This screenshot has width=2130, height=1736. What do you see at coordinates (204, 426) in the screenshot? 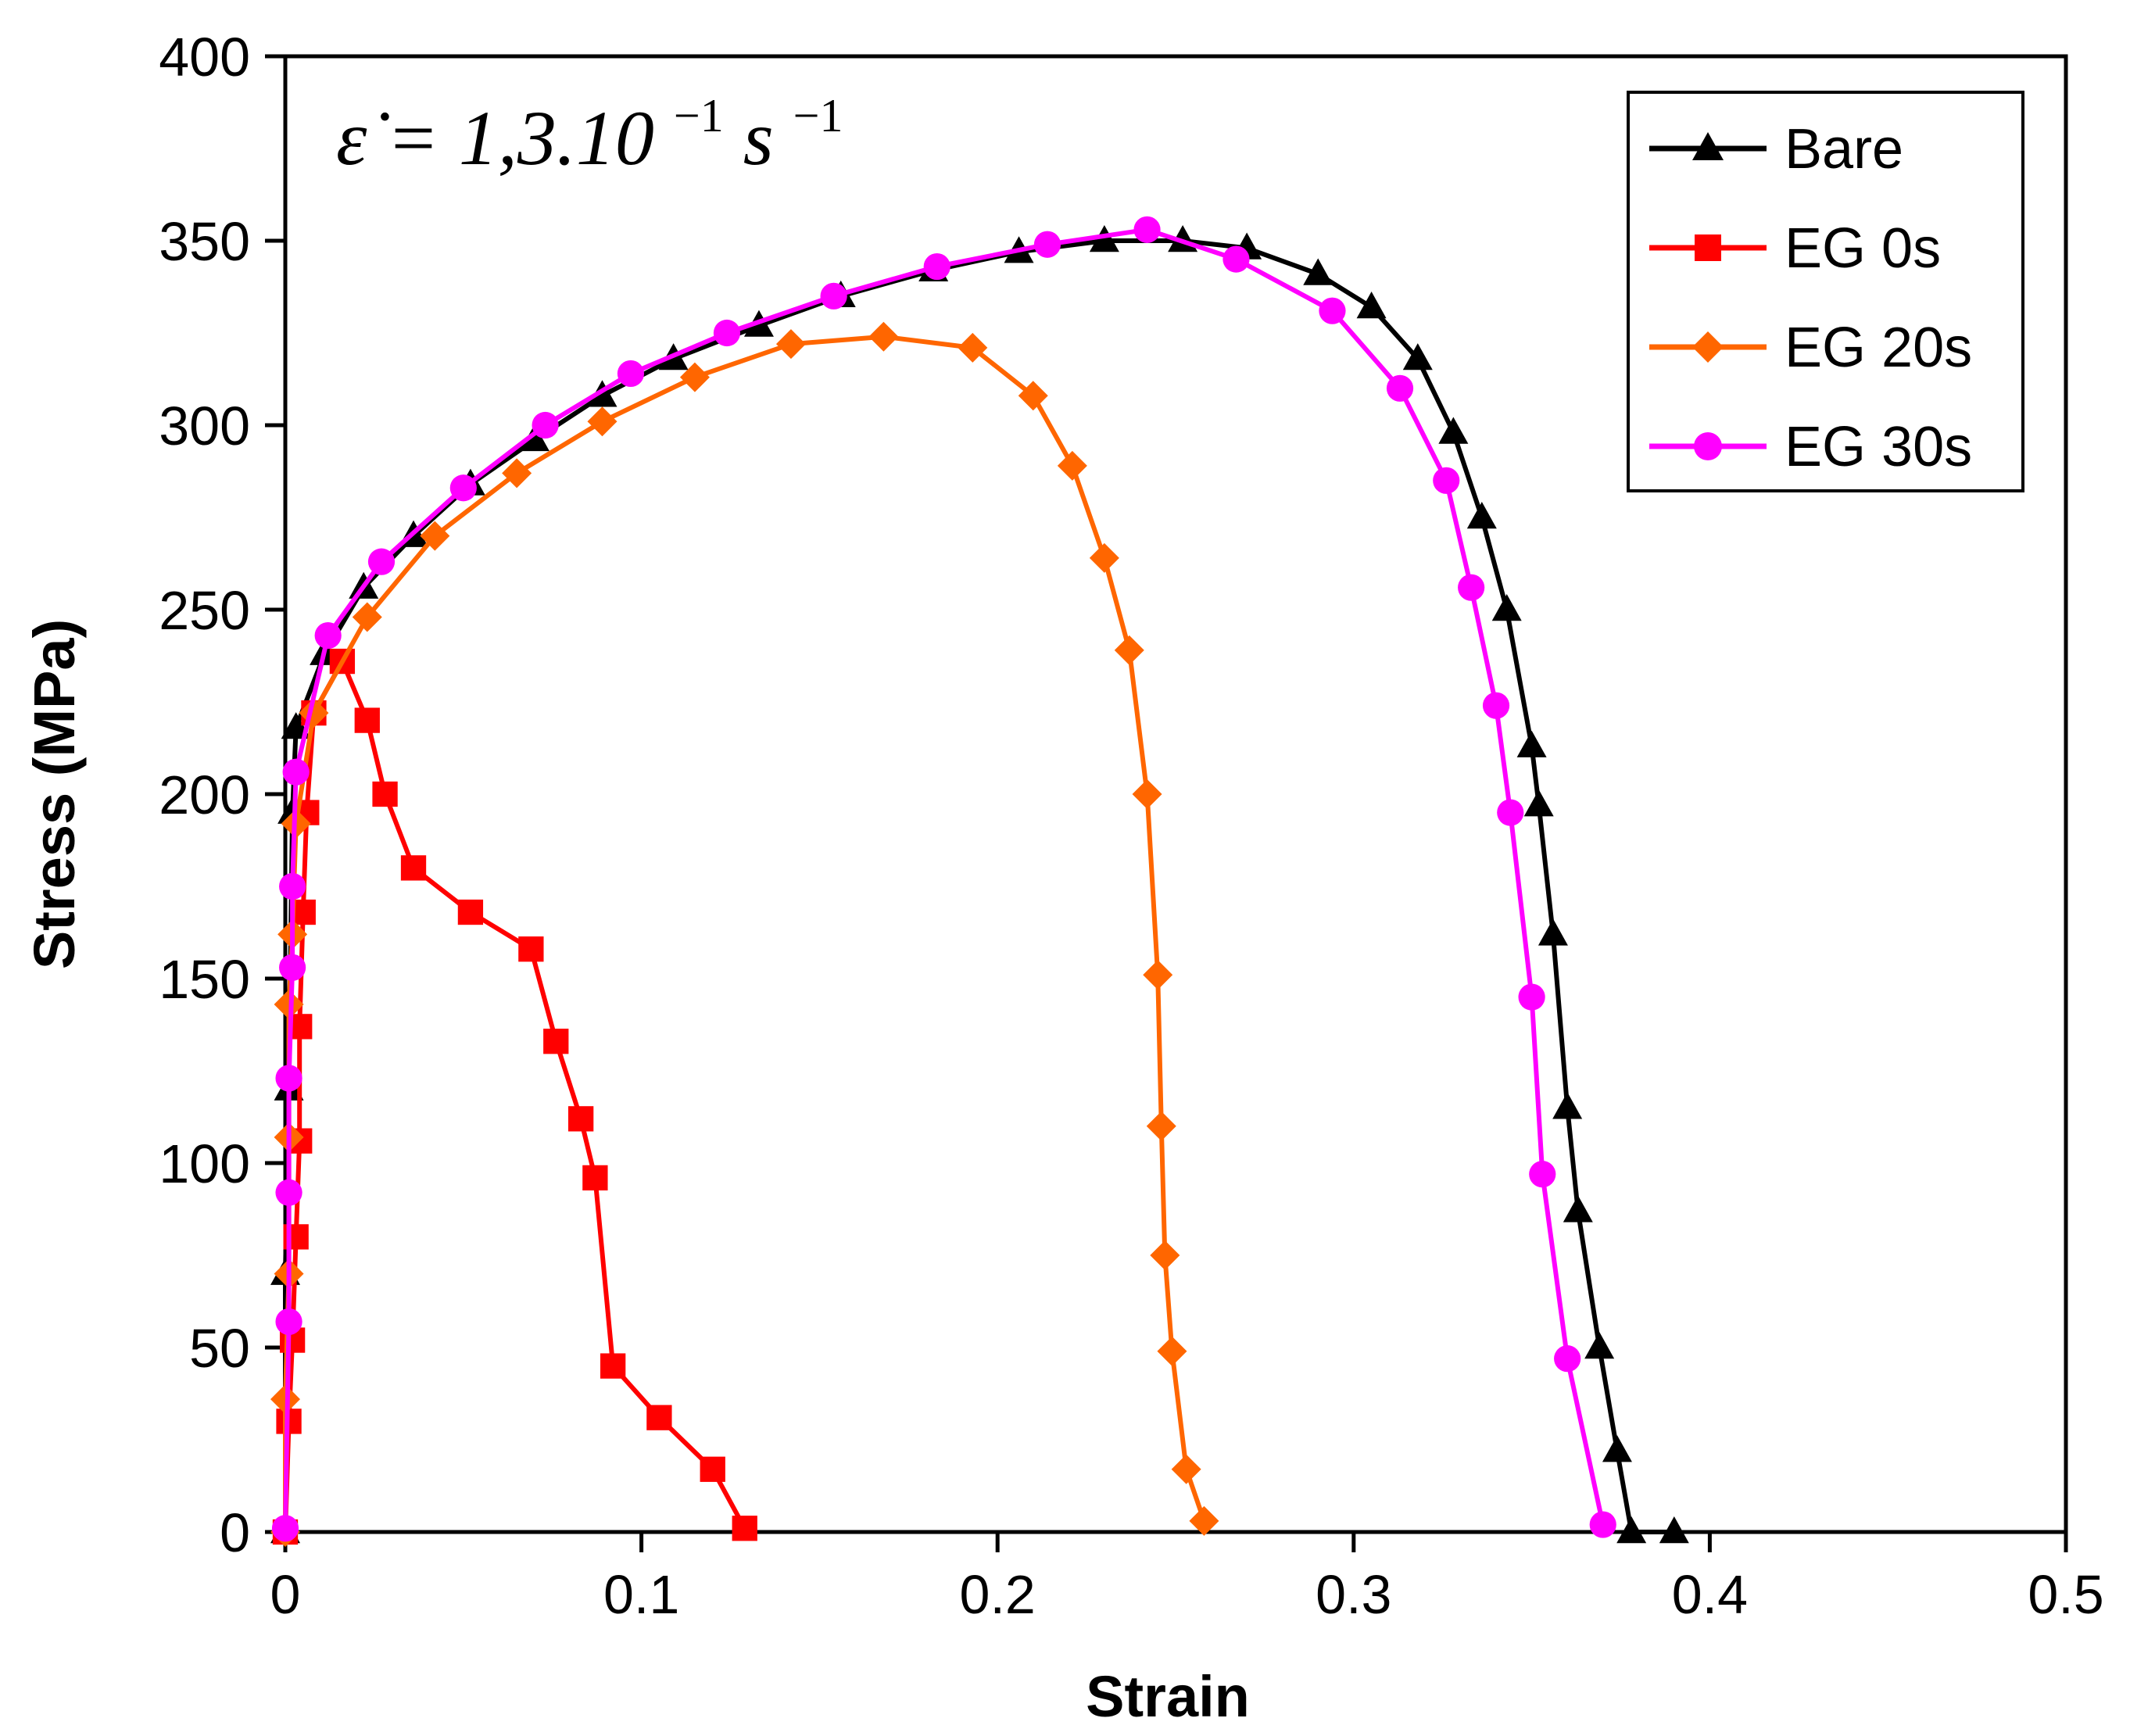
I see `y-tick-label: 300` at bounding box center [204, 426].